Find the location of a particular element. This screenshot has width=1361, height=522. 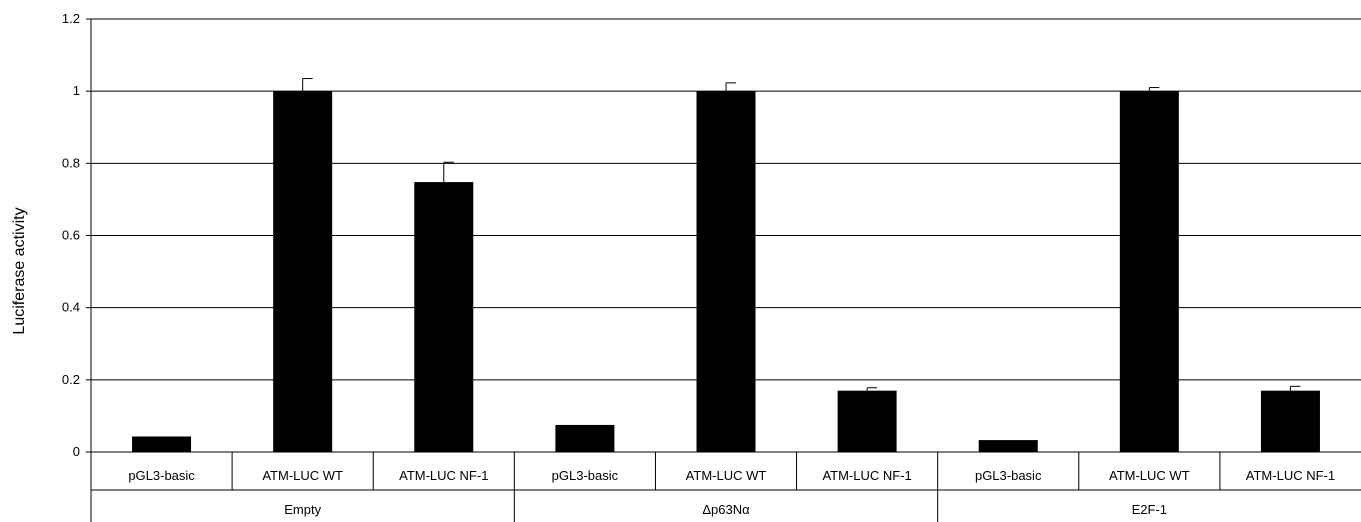

group-label: Empty is located at coordinates (302, 509).